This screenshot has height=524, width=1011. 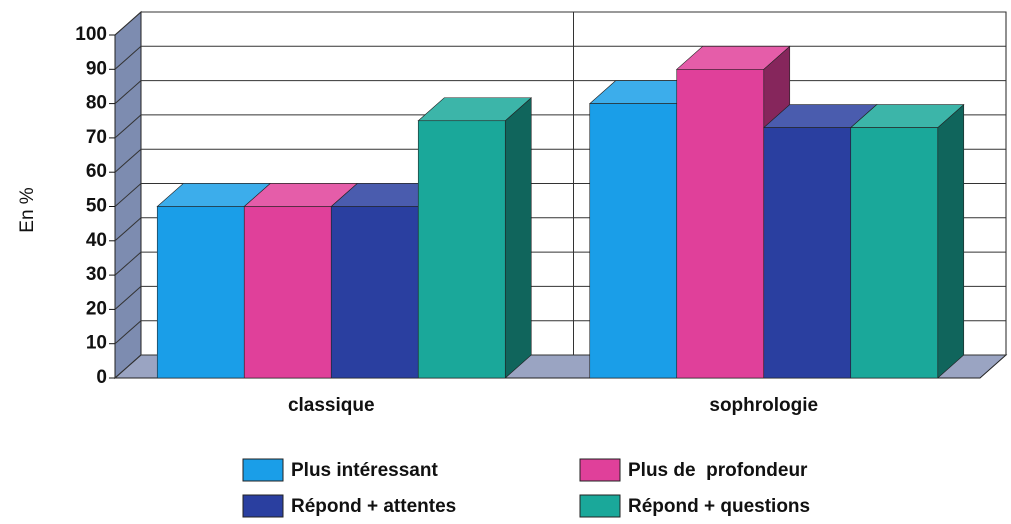 I want to click on legend-label: Répond + attentes, so click(x=373, y=506).